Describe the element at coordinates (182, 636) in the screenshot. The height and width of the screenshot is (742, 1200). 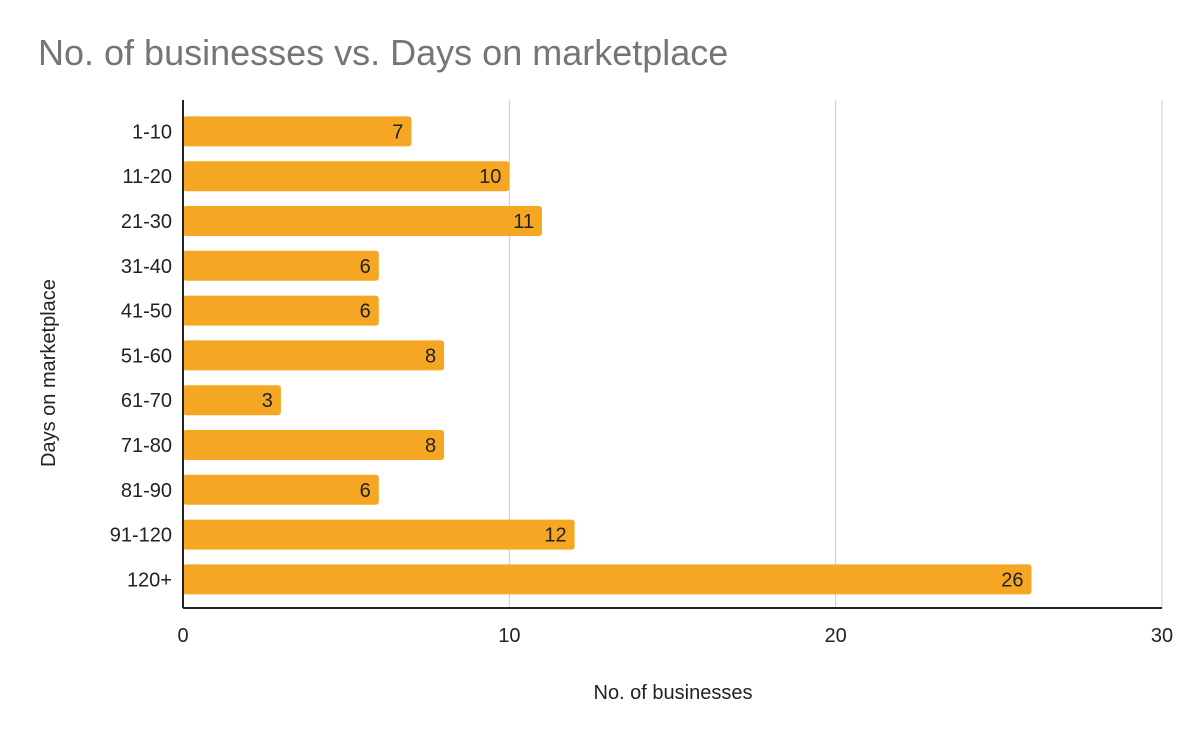
I see `x-tick-label: 0` at that location.